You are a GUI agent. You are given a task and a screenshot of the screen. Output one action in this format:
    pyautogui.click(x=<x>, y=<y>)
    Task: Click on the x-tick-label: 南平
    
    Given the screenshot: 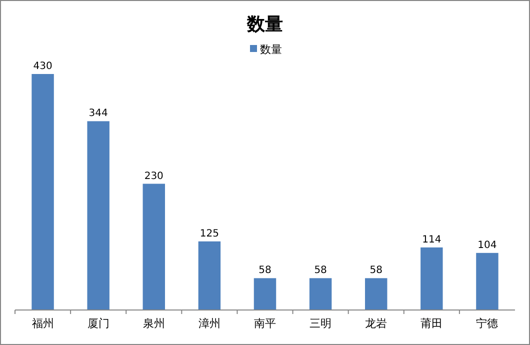 What is the action you would take?
    pyautogui.click(x=265, y=323)
    